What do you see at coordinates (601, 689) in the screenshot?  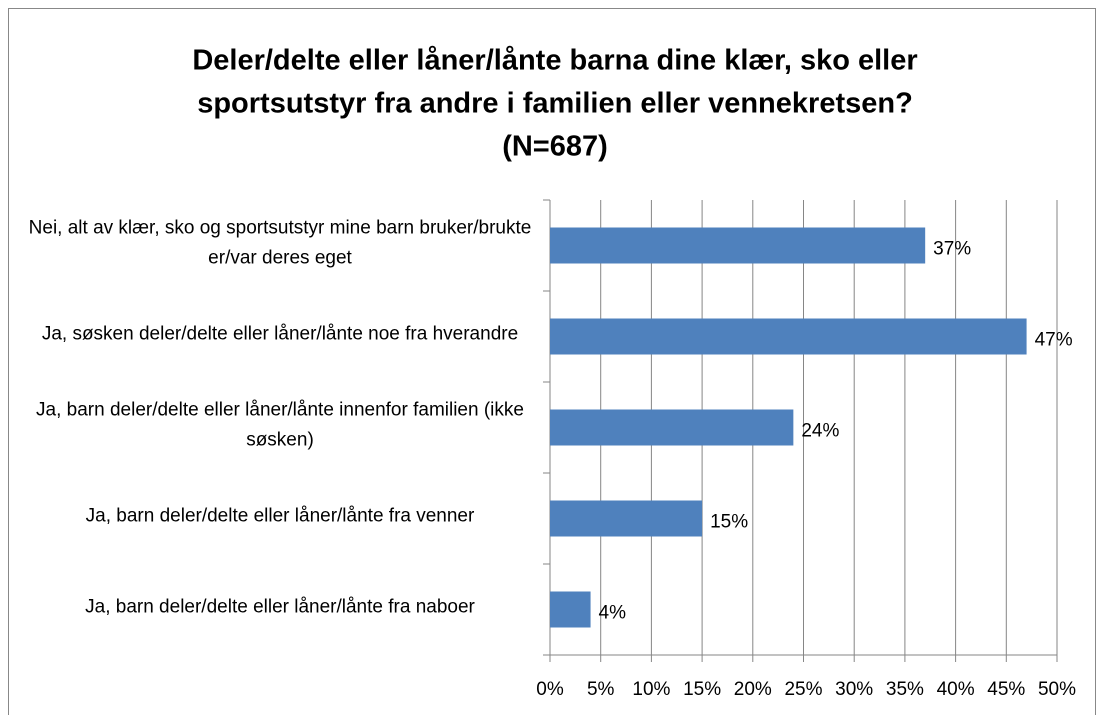 I see `x-tick-label: 5%` at bounding box center [601, 689].